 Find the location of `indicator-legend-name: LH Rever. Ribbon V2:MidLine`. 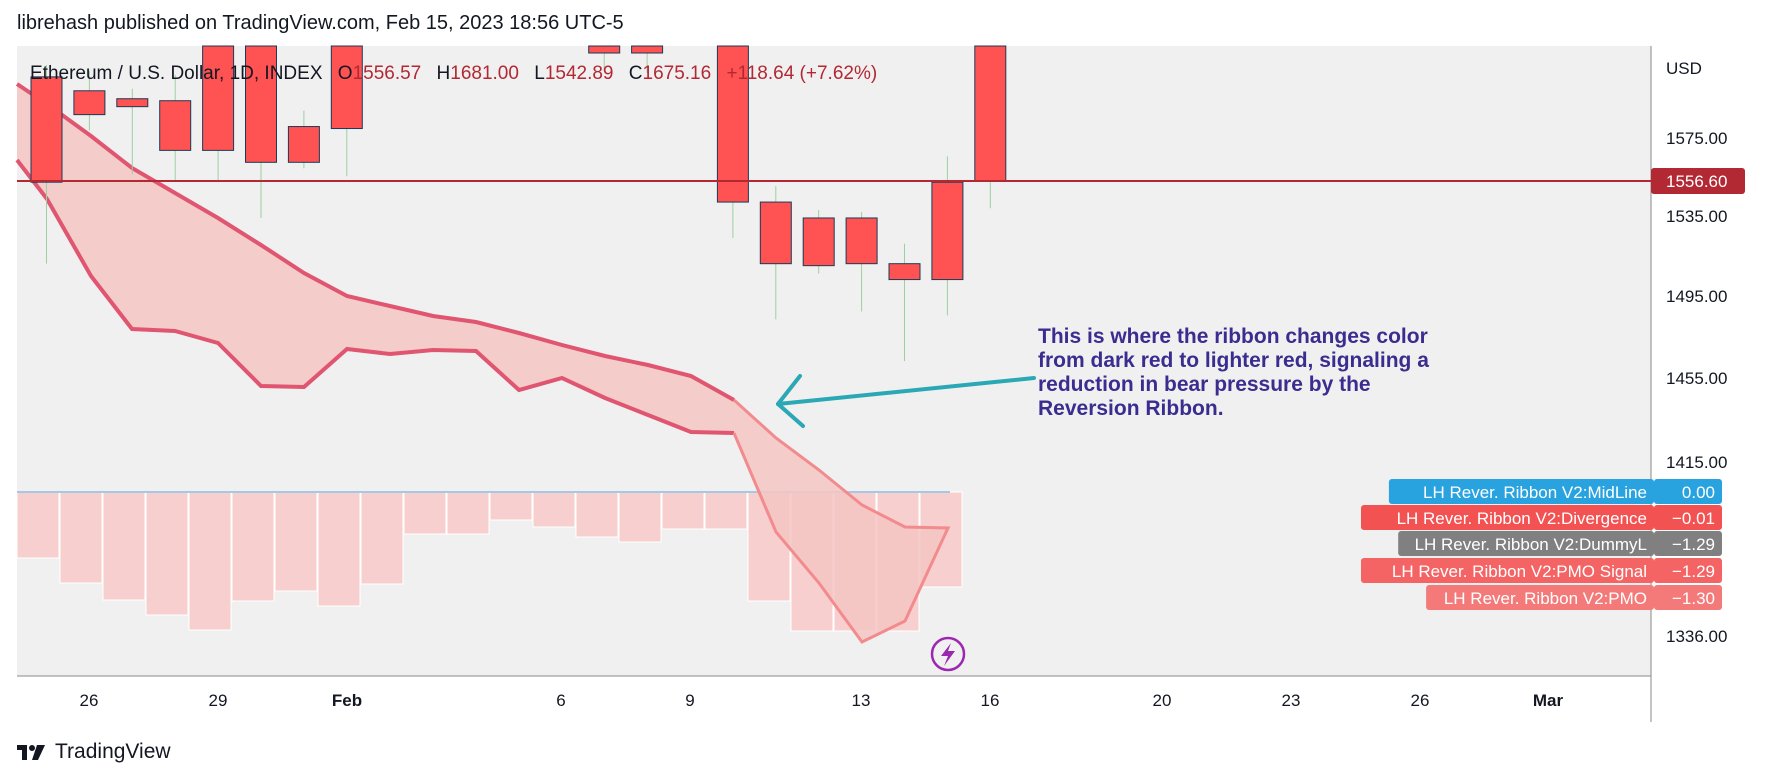

indicator-legend-name: LH Rever. Ribbon V2:MidLine is located at coordinates (1535, 492).